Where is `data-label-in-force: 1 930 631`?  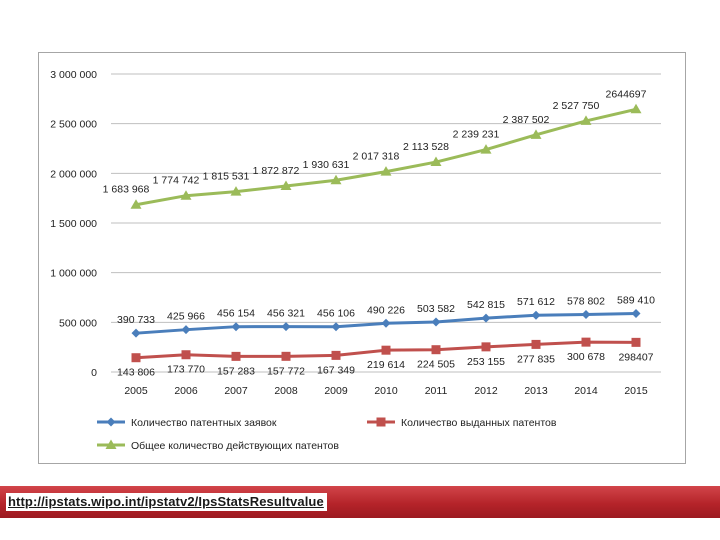 data-label-in-force: 1 930 631 is located at coordinates (326, 165).